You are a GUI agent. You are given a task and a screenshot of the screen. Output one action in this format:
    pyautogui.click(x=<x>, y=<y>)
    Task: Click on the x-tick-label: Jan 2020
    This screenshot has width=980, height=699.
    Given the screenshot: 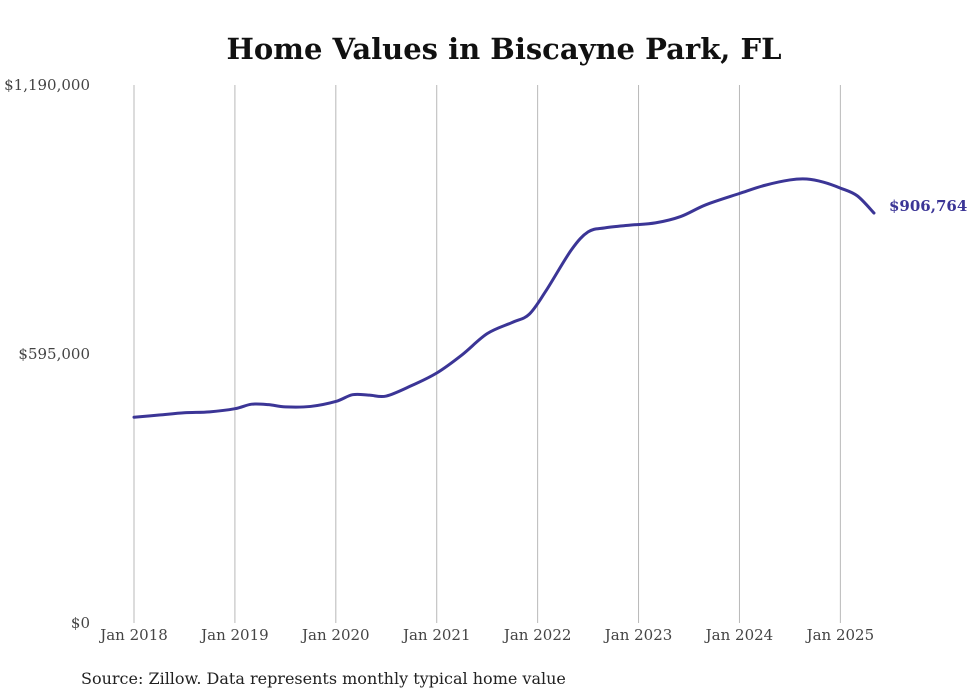 What is the action you would take?
    pyautogui.click(x=335, y=635)
    